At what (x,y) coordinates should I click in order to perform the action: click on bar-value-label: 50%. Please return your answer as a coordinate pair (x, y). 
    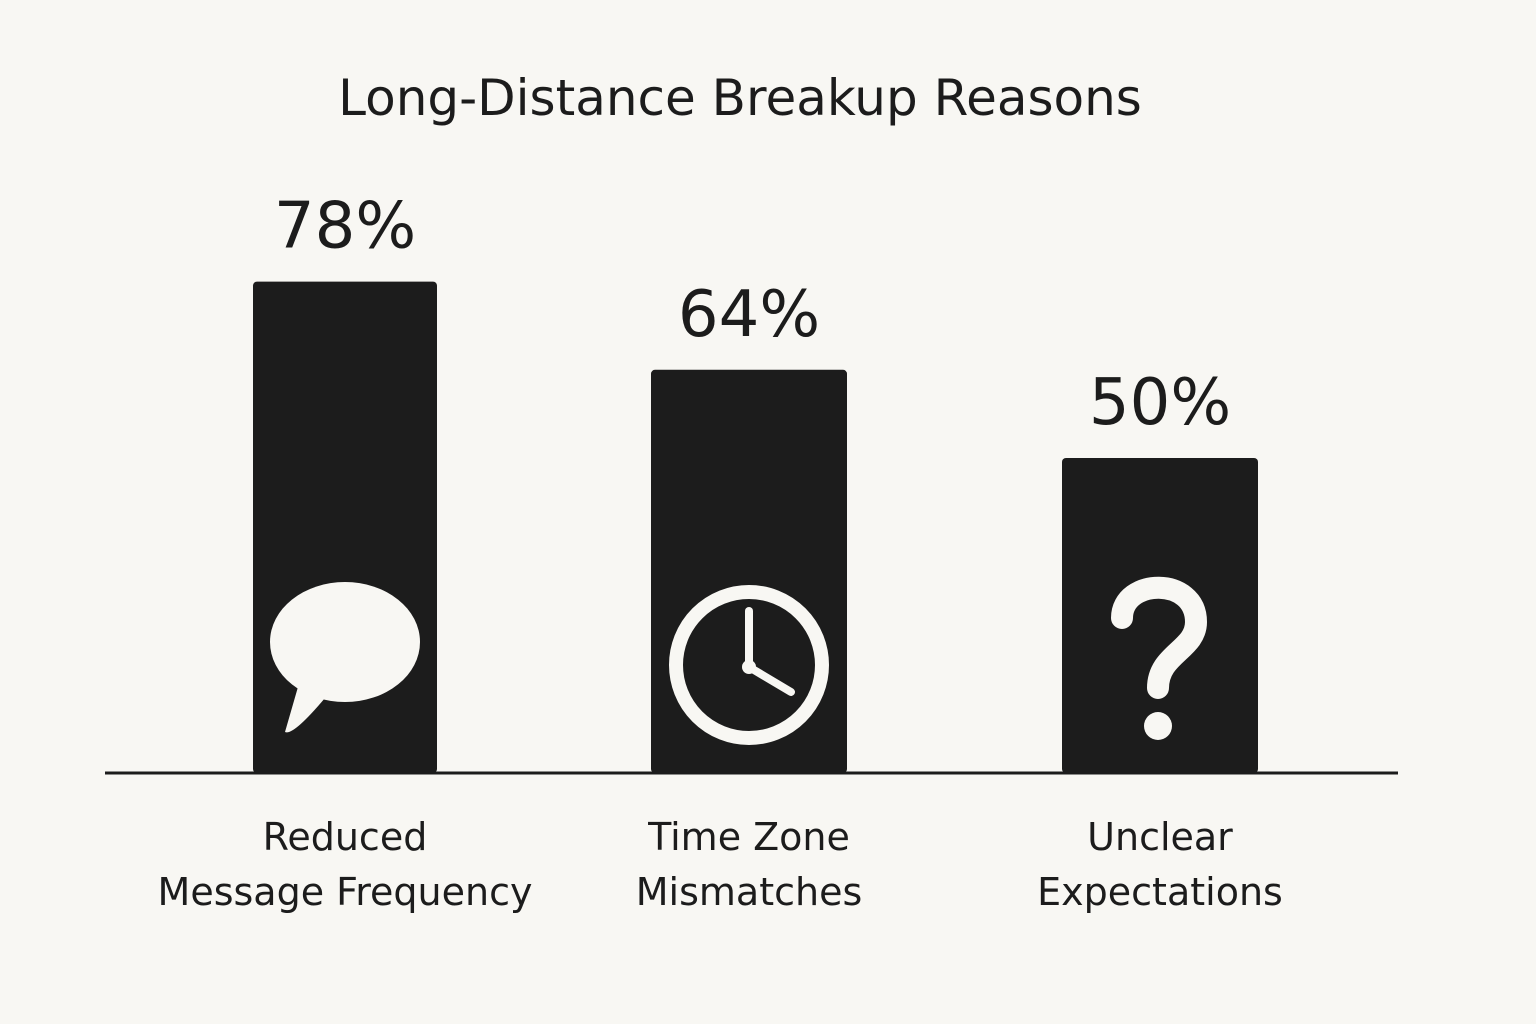
    Looking at the image, I should click on (1160, 403).